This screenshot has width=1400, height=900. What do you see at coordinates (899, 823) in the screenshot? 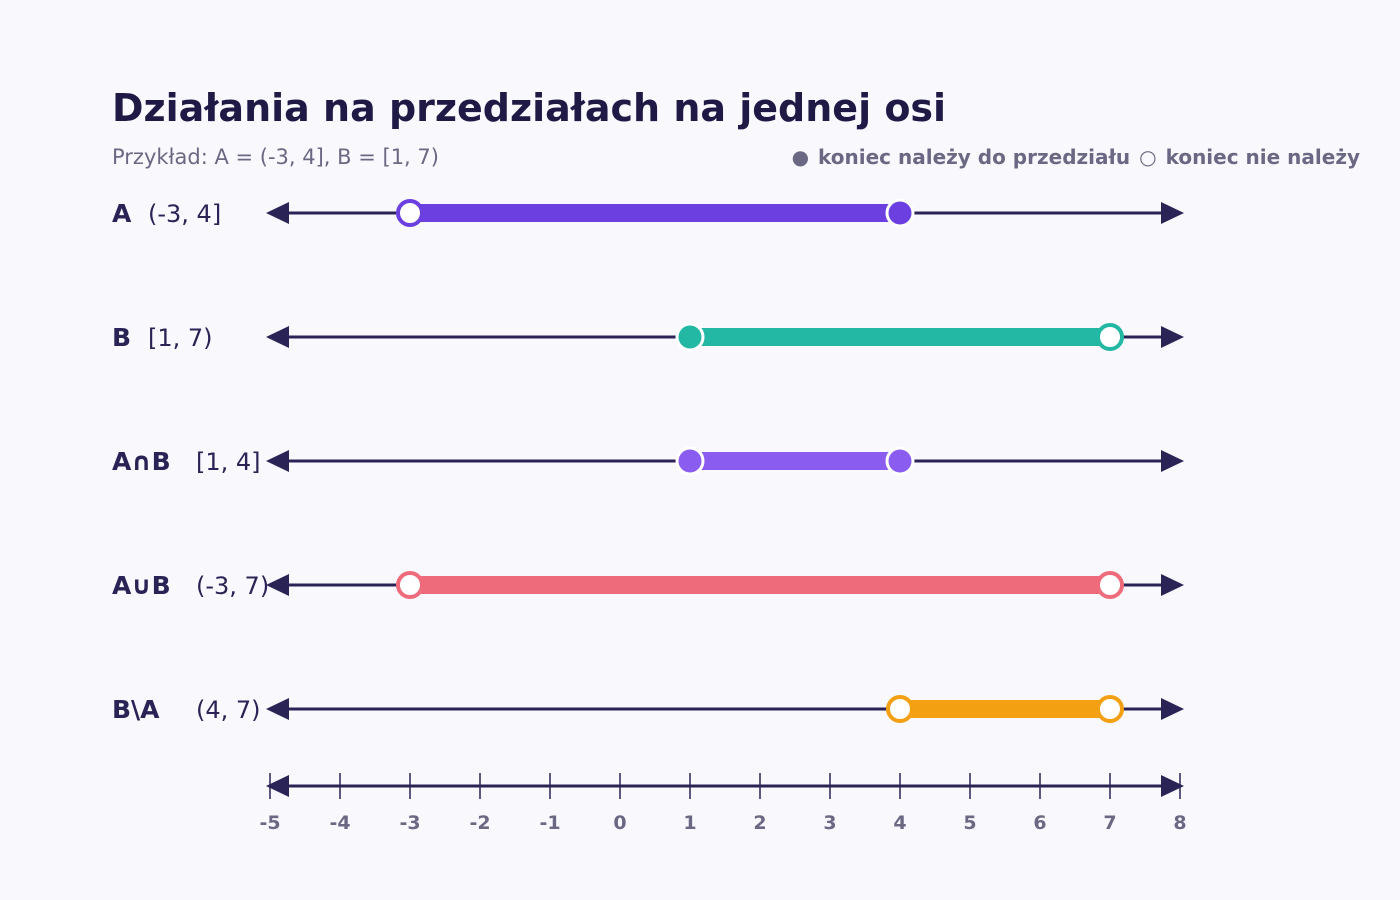
I see `tick-label: 4` at bounding box center [899, 823].